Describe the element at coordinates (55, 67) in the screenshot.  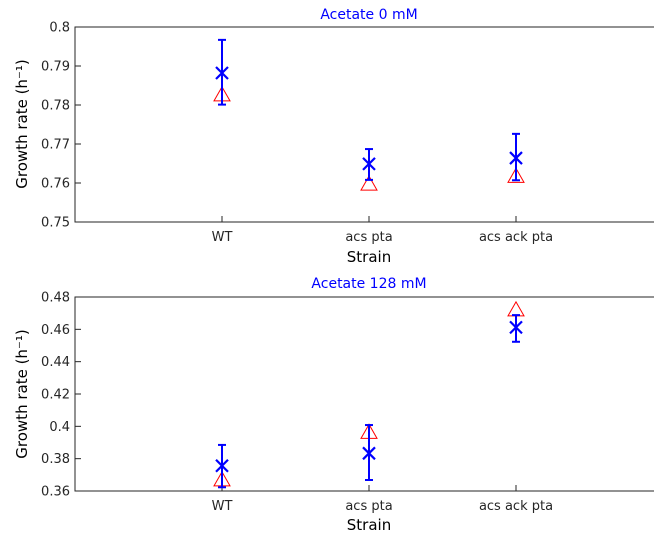
I see `y-tick-label: 0.79` at that location.